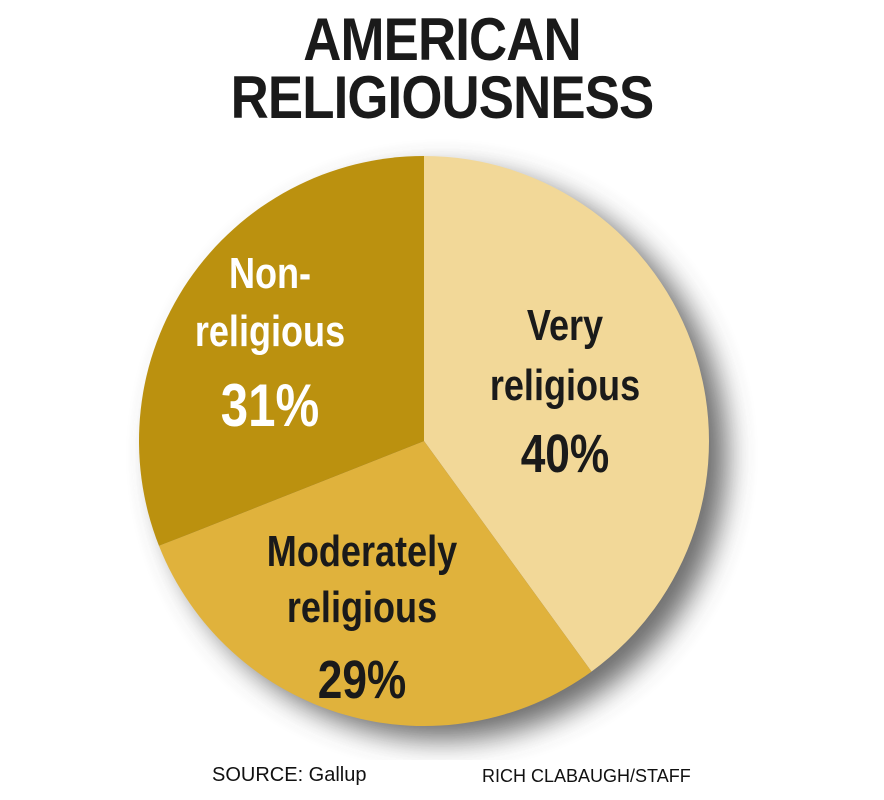 The width and height of the screenshot is (884, 800). I want to click on slice-value-label-3: 31%, so click(270, 405).